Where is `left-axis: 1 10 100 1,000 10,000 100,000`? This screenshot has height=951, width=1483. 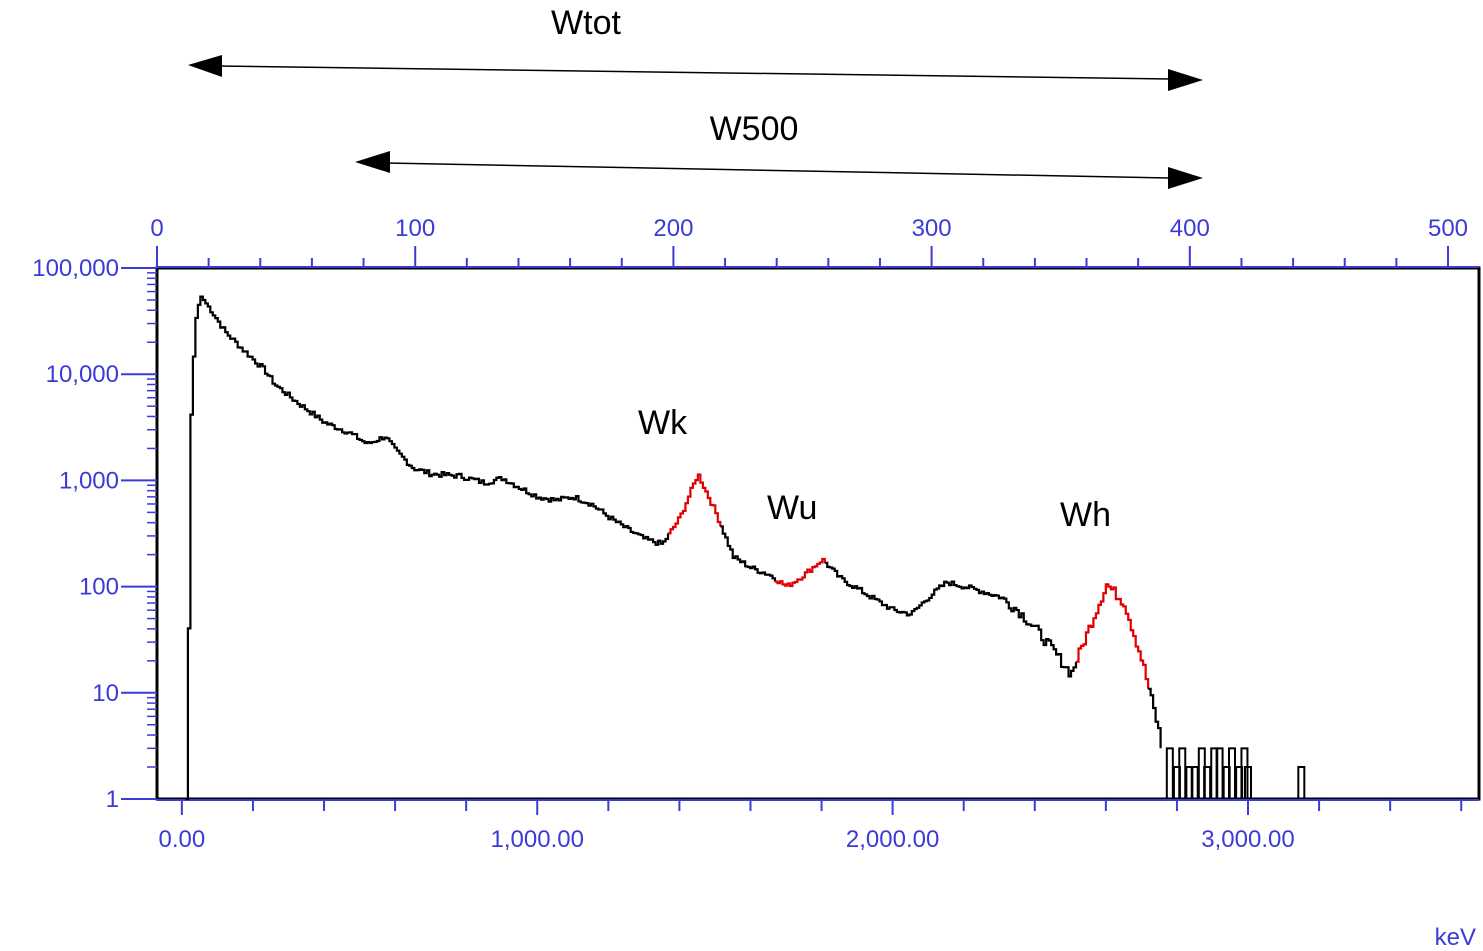
left-axis: 1 10 100 1,000 10,000 100,000 is located at coordinates (94, 534).